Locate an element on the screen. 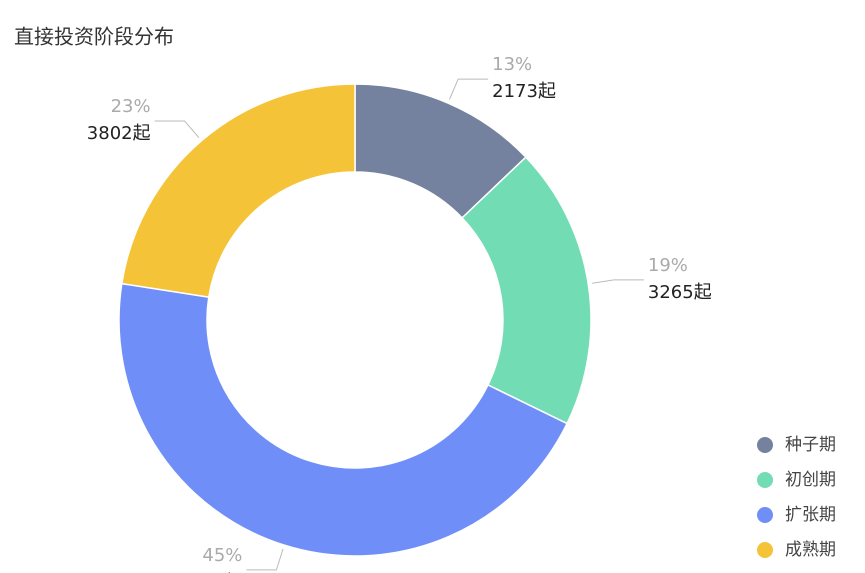 The image size is (865, 573). data-label: 3265起 is located at coordinates (680, 292).